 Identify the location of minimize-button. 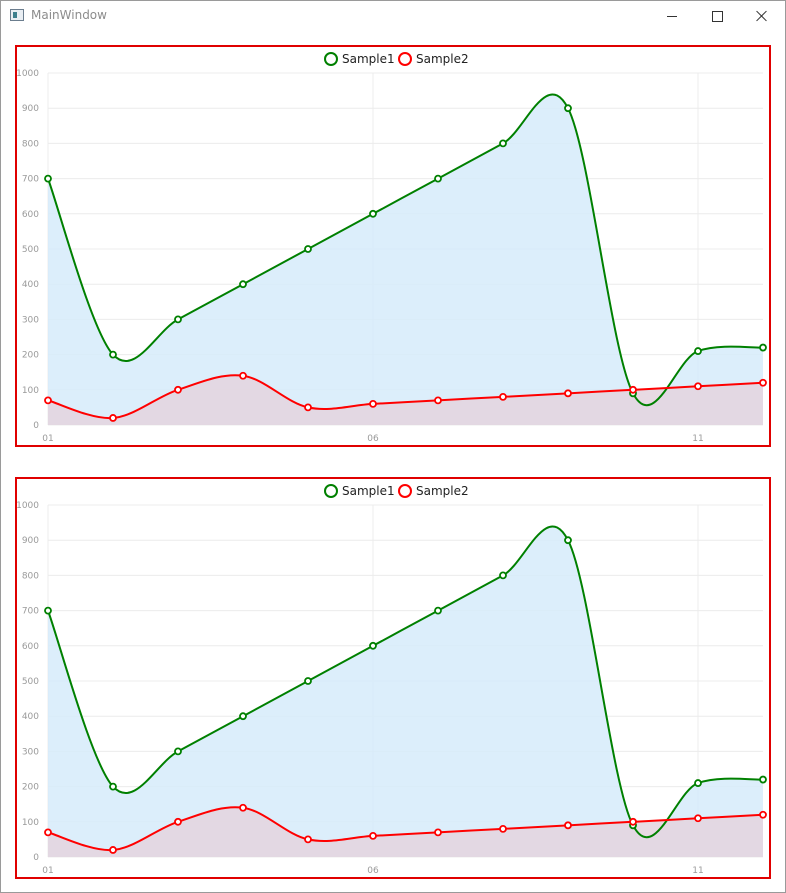
(672, 16).